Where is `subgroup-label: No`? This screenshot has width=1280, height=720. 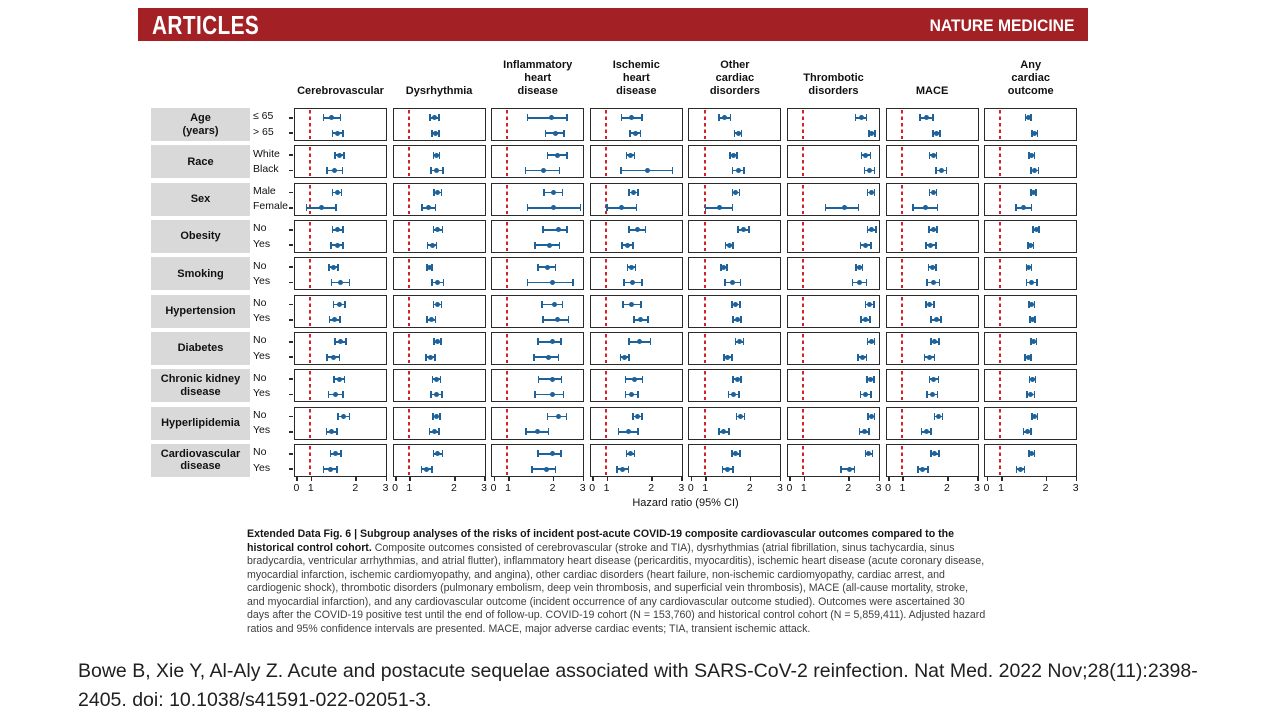
subgroup-label: No is located at coordinates (260, 377).